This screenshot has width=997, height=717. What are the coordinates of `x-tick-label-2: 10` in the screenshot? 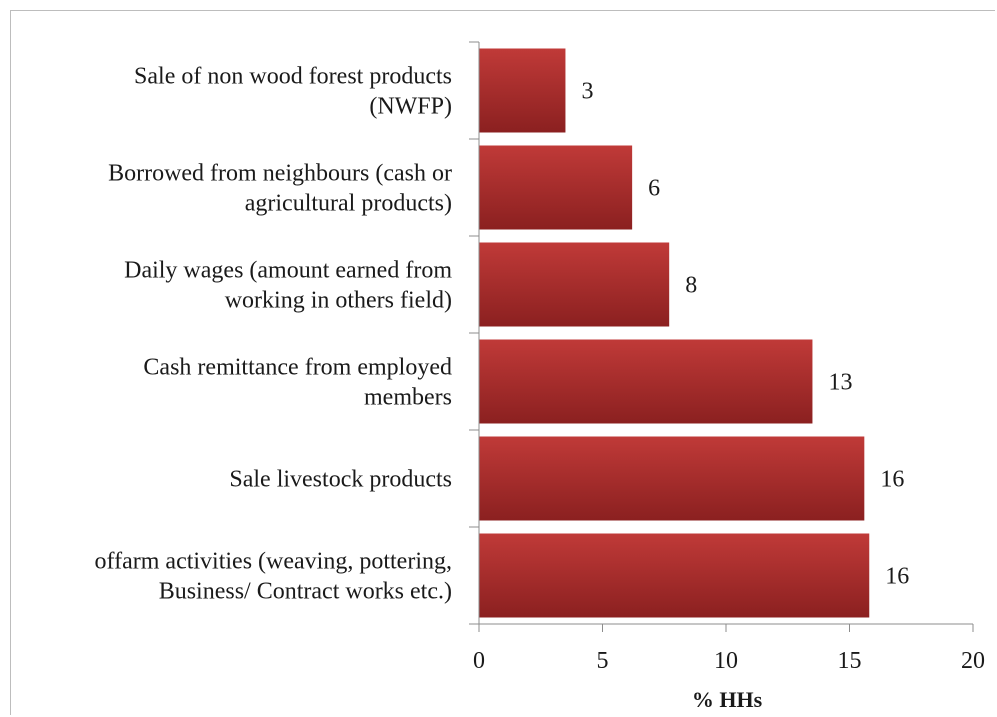 It's located at (726, 661).